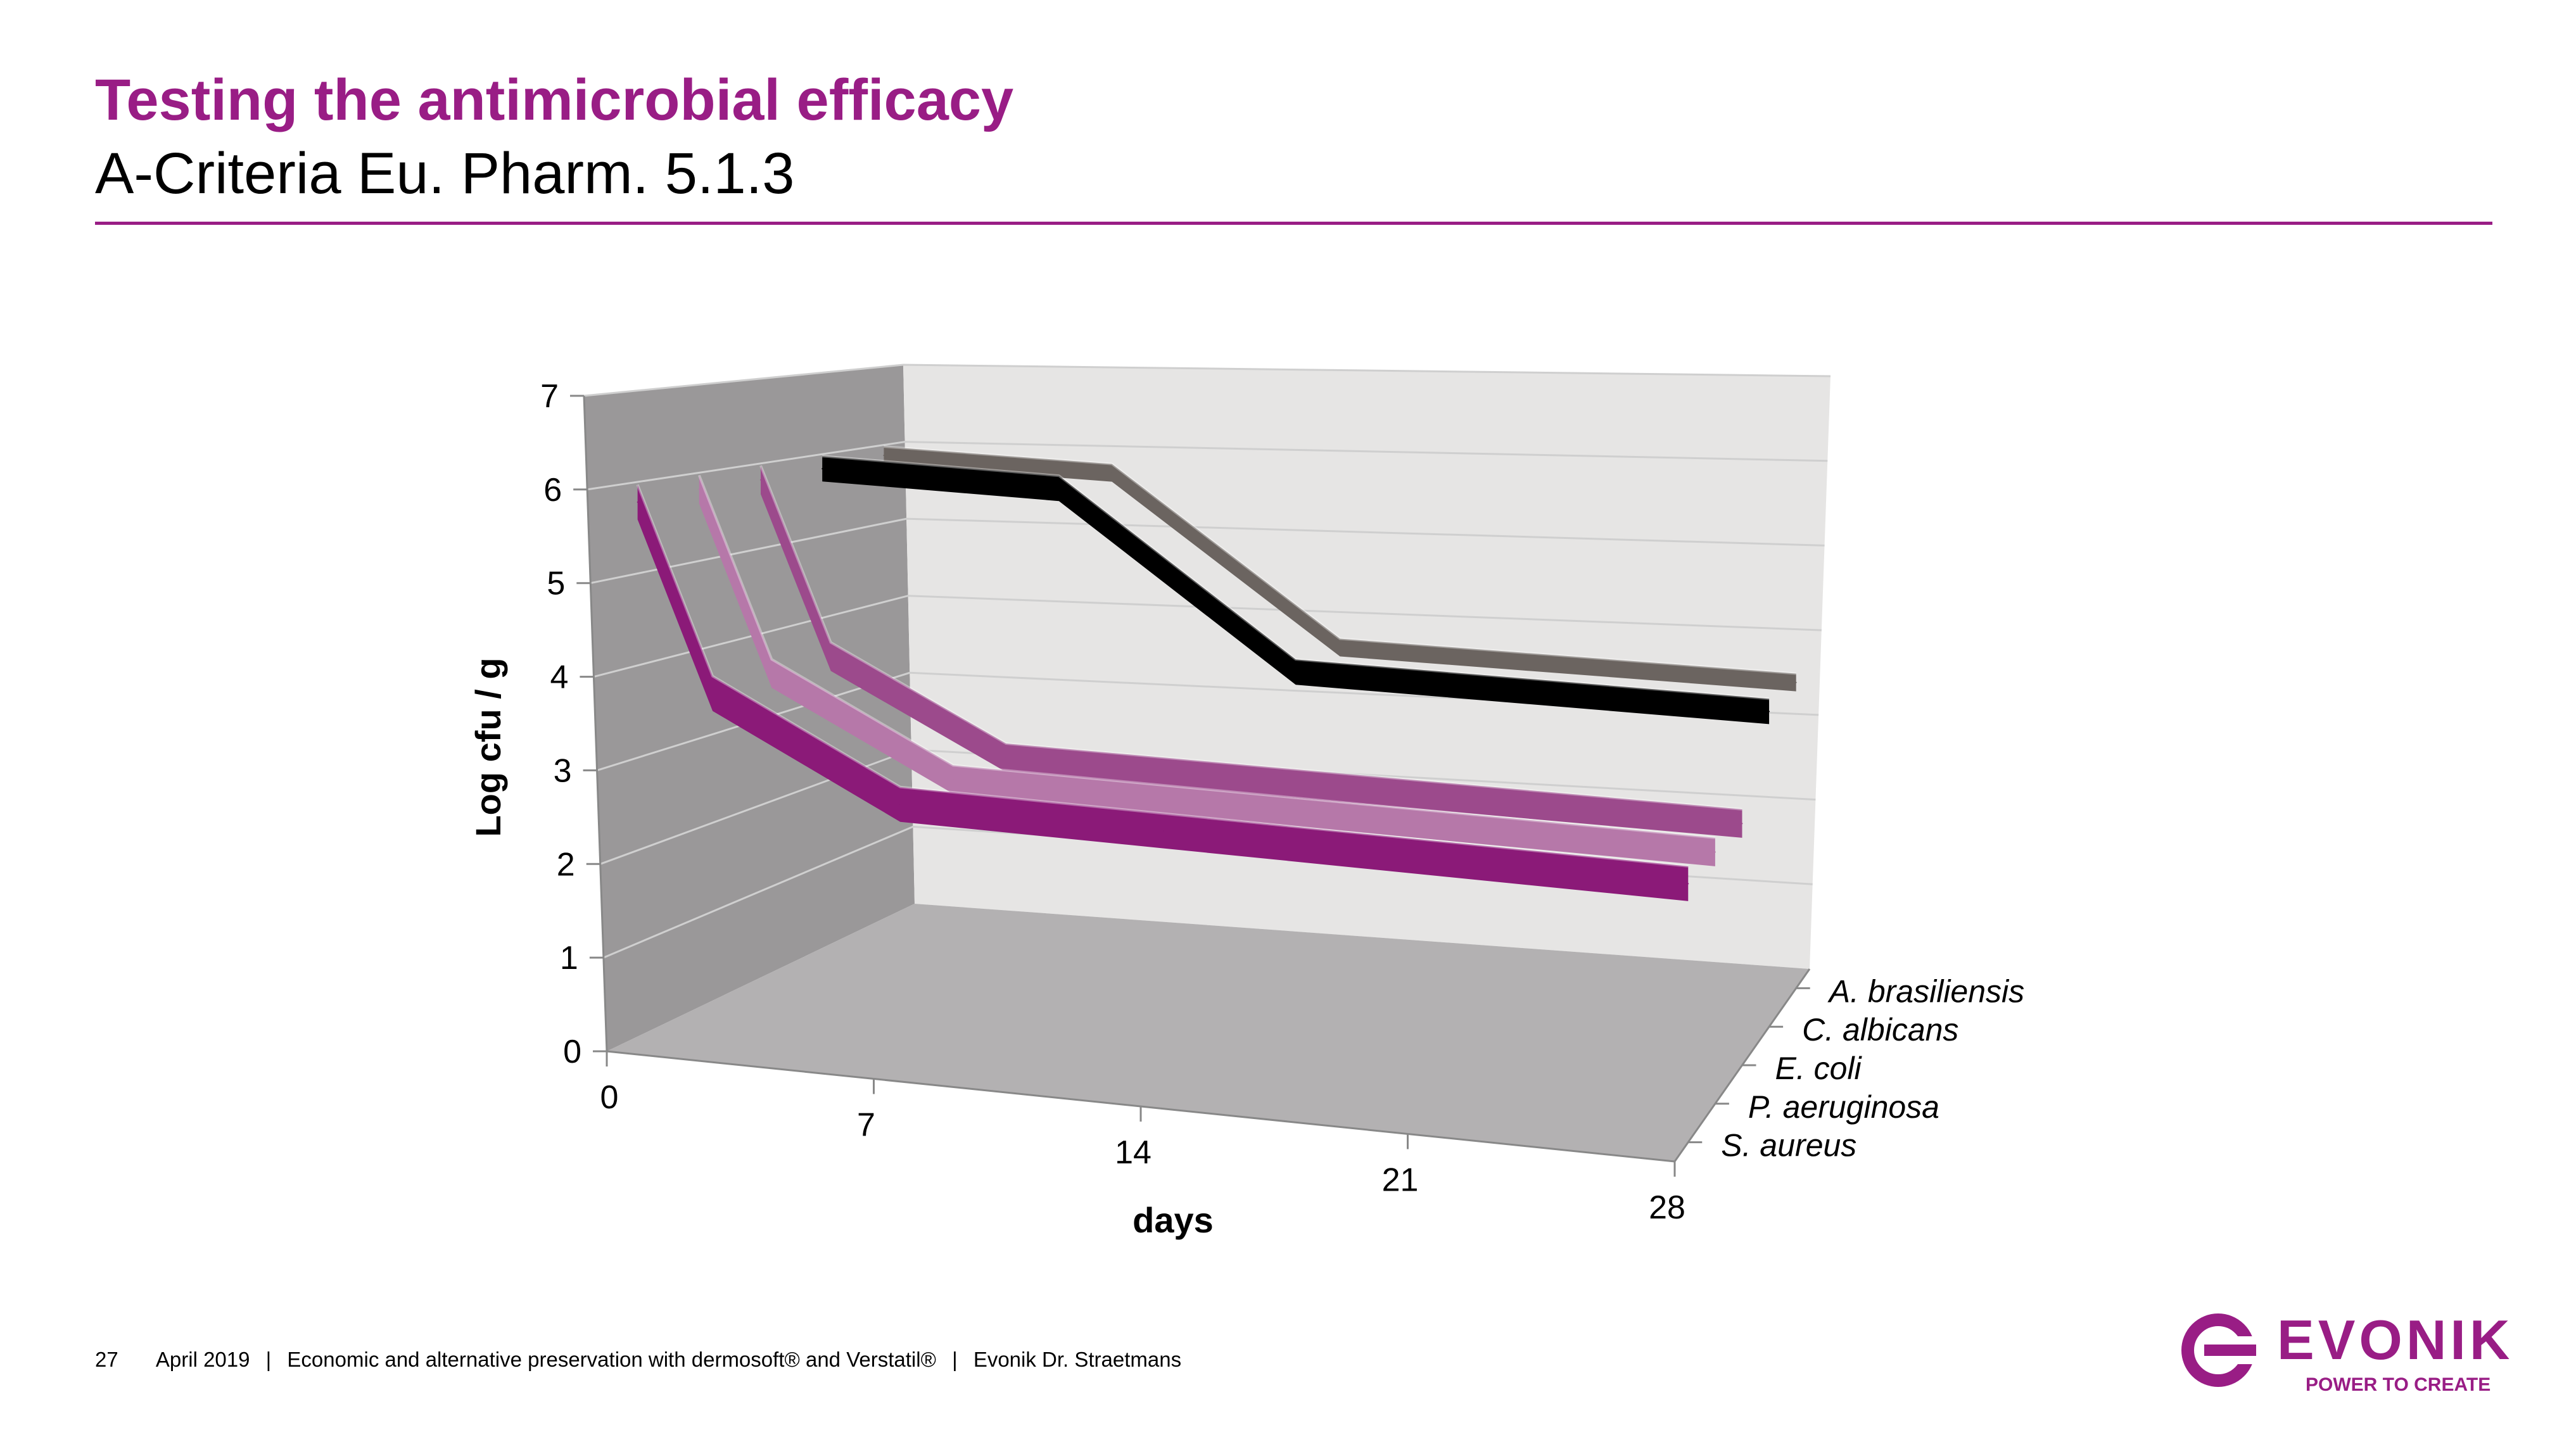 Image resolution: width=2576 pixels, height=1449 pixels. I want to click on x-tick-label: 0, so click(609, 1097).